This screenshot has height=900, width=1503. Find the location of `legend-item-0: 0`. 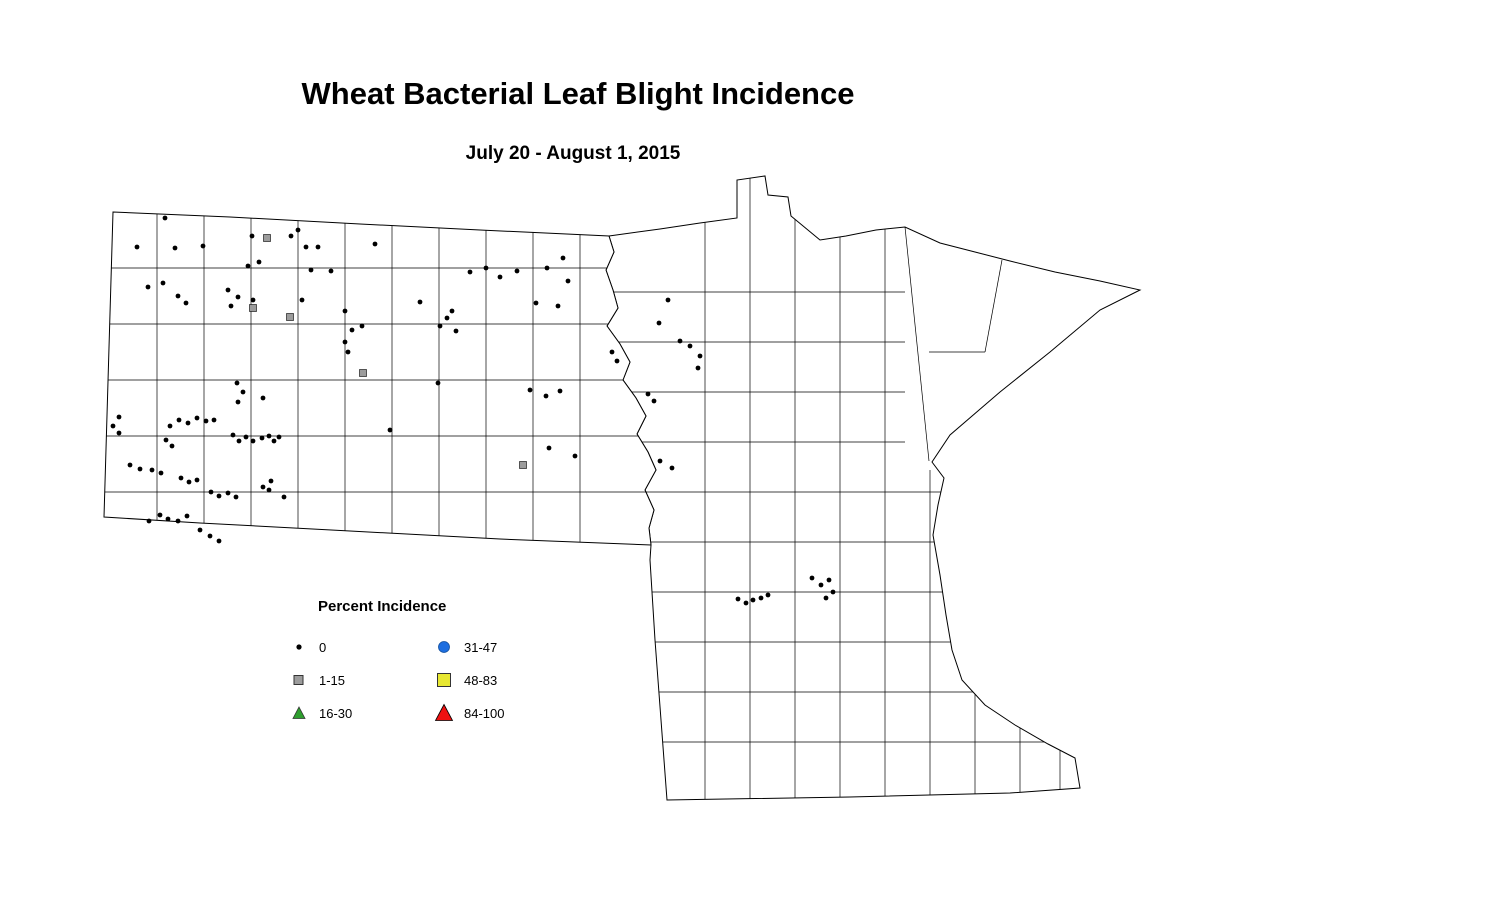

legend-item-0: 0 is located at coordinates (360, 647).